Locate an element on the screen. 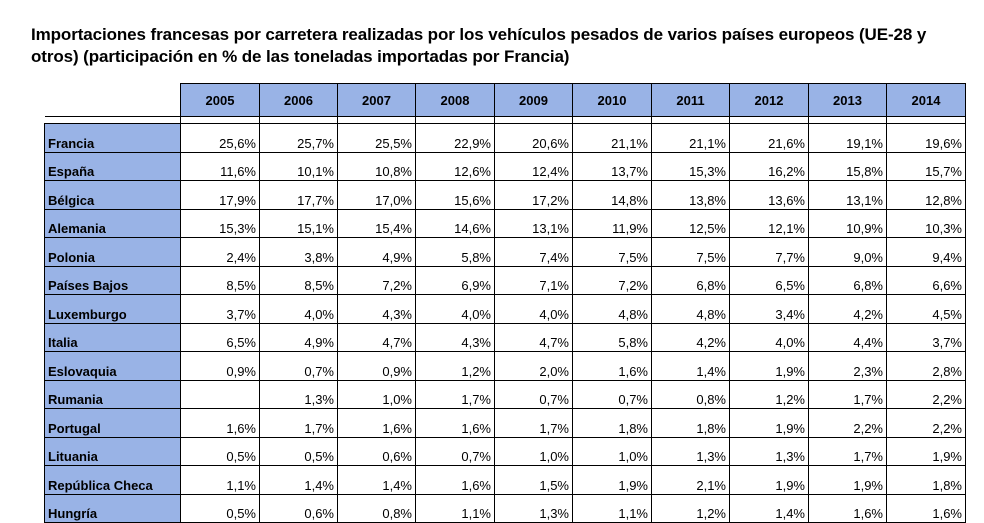 Image resolution: width=984 pixels, height=523 pixels. value-cell: 12,6% is located at coordinates (455, 166).